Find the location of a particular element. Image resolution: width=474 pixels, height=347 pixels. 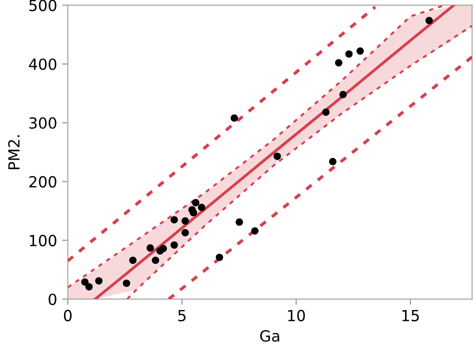

y-tick-label: 200 is located at coordinates (42, 182).